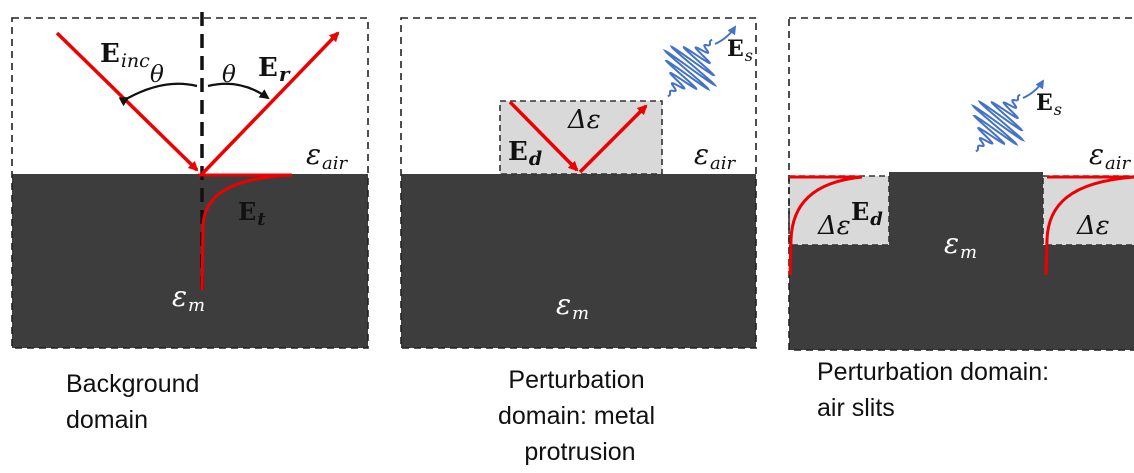  What do you see at coordinates (136, 402) in the screenshot?
I see `caption-background: Background domain` at bounding box center [136, 402].